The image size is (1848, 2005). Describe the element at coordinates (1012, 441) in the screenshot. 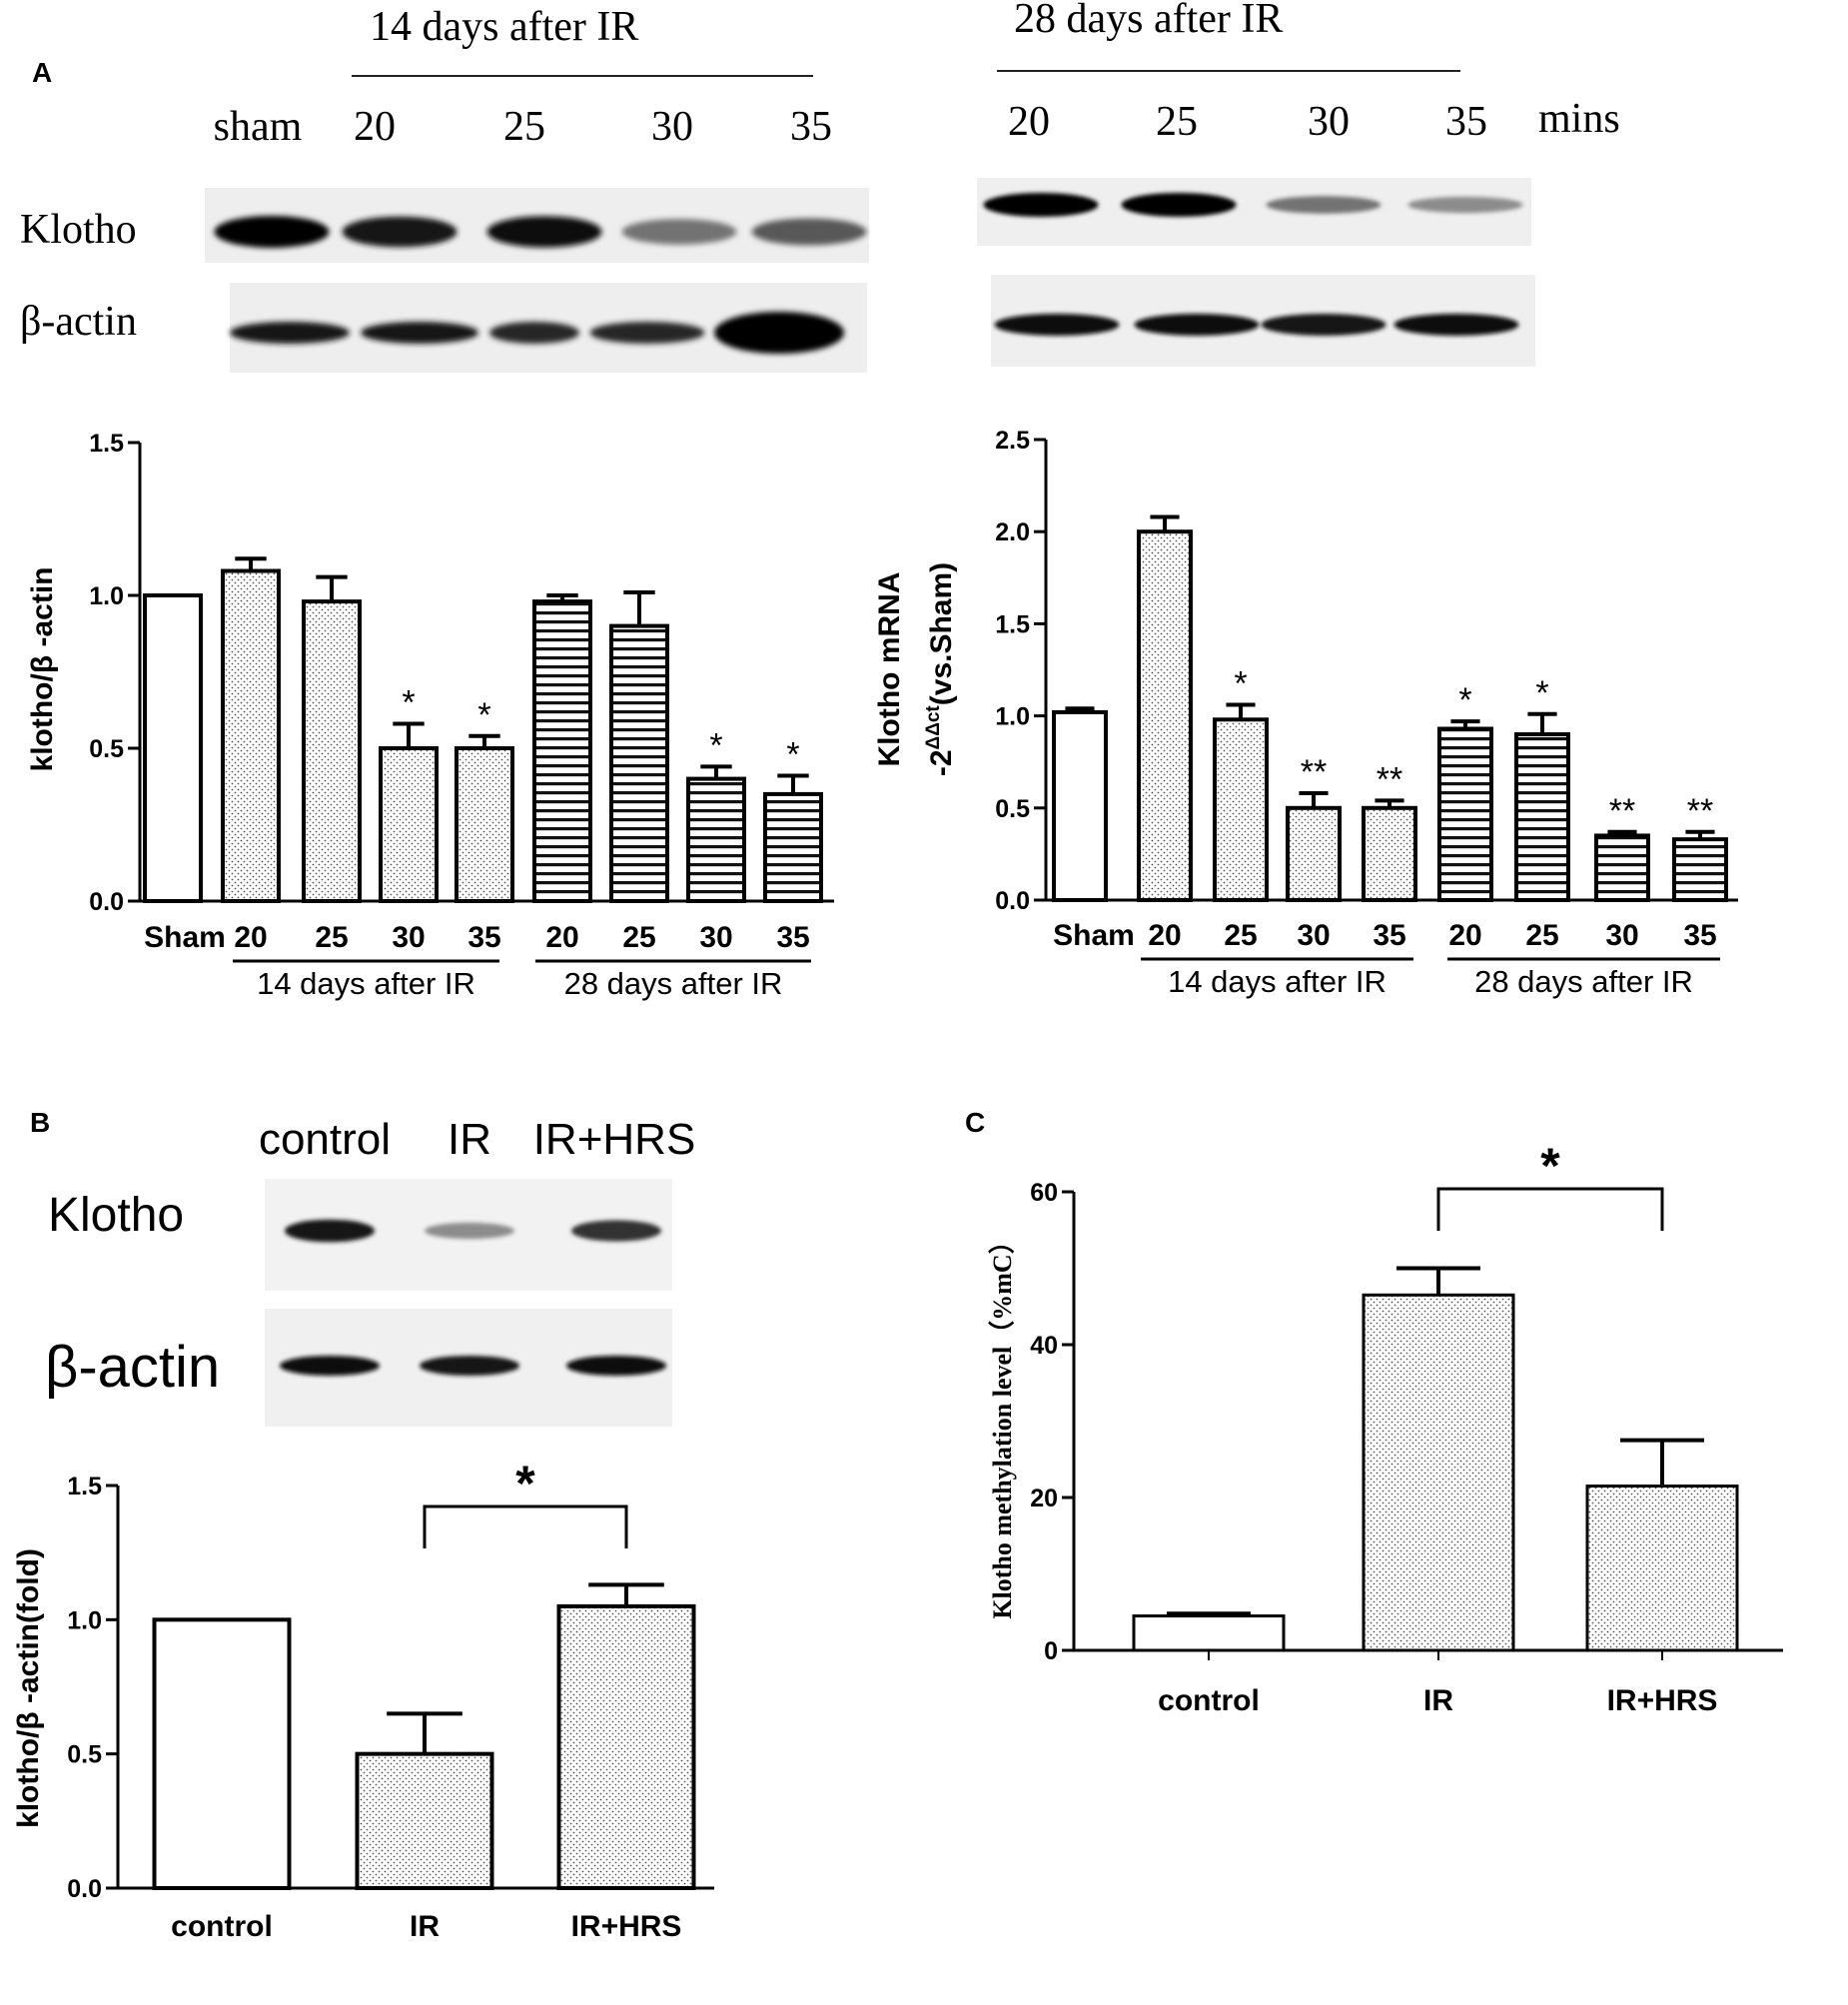

I see `y-tick-label: 2.5` at that location.